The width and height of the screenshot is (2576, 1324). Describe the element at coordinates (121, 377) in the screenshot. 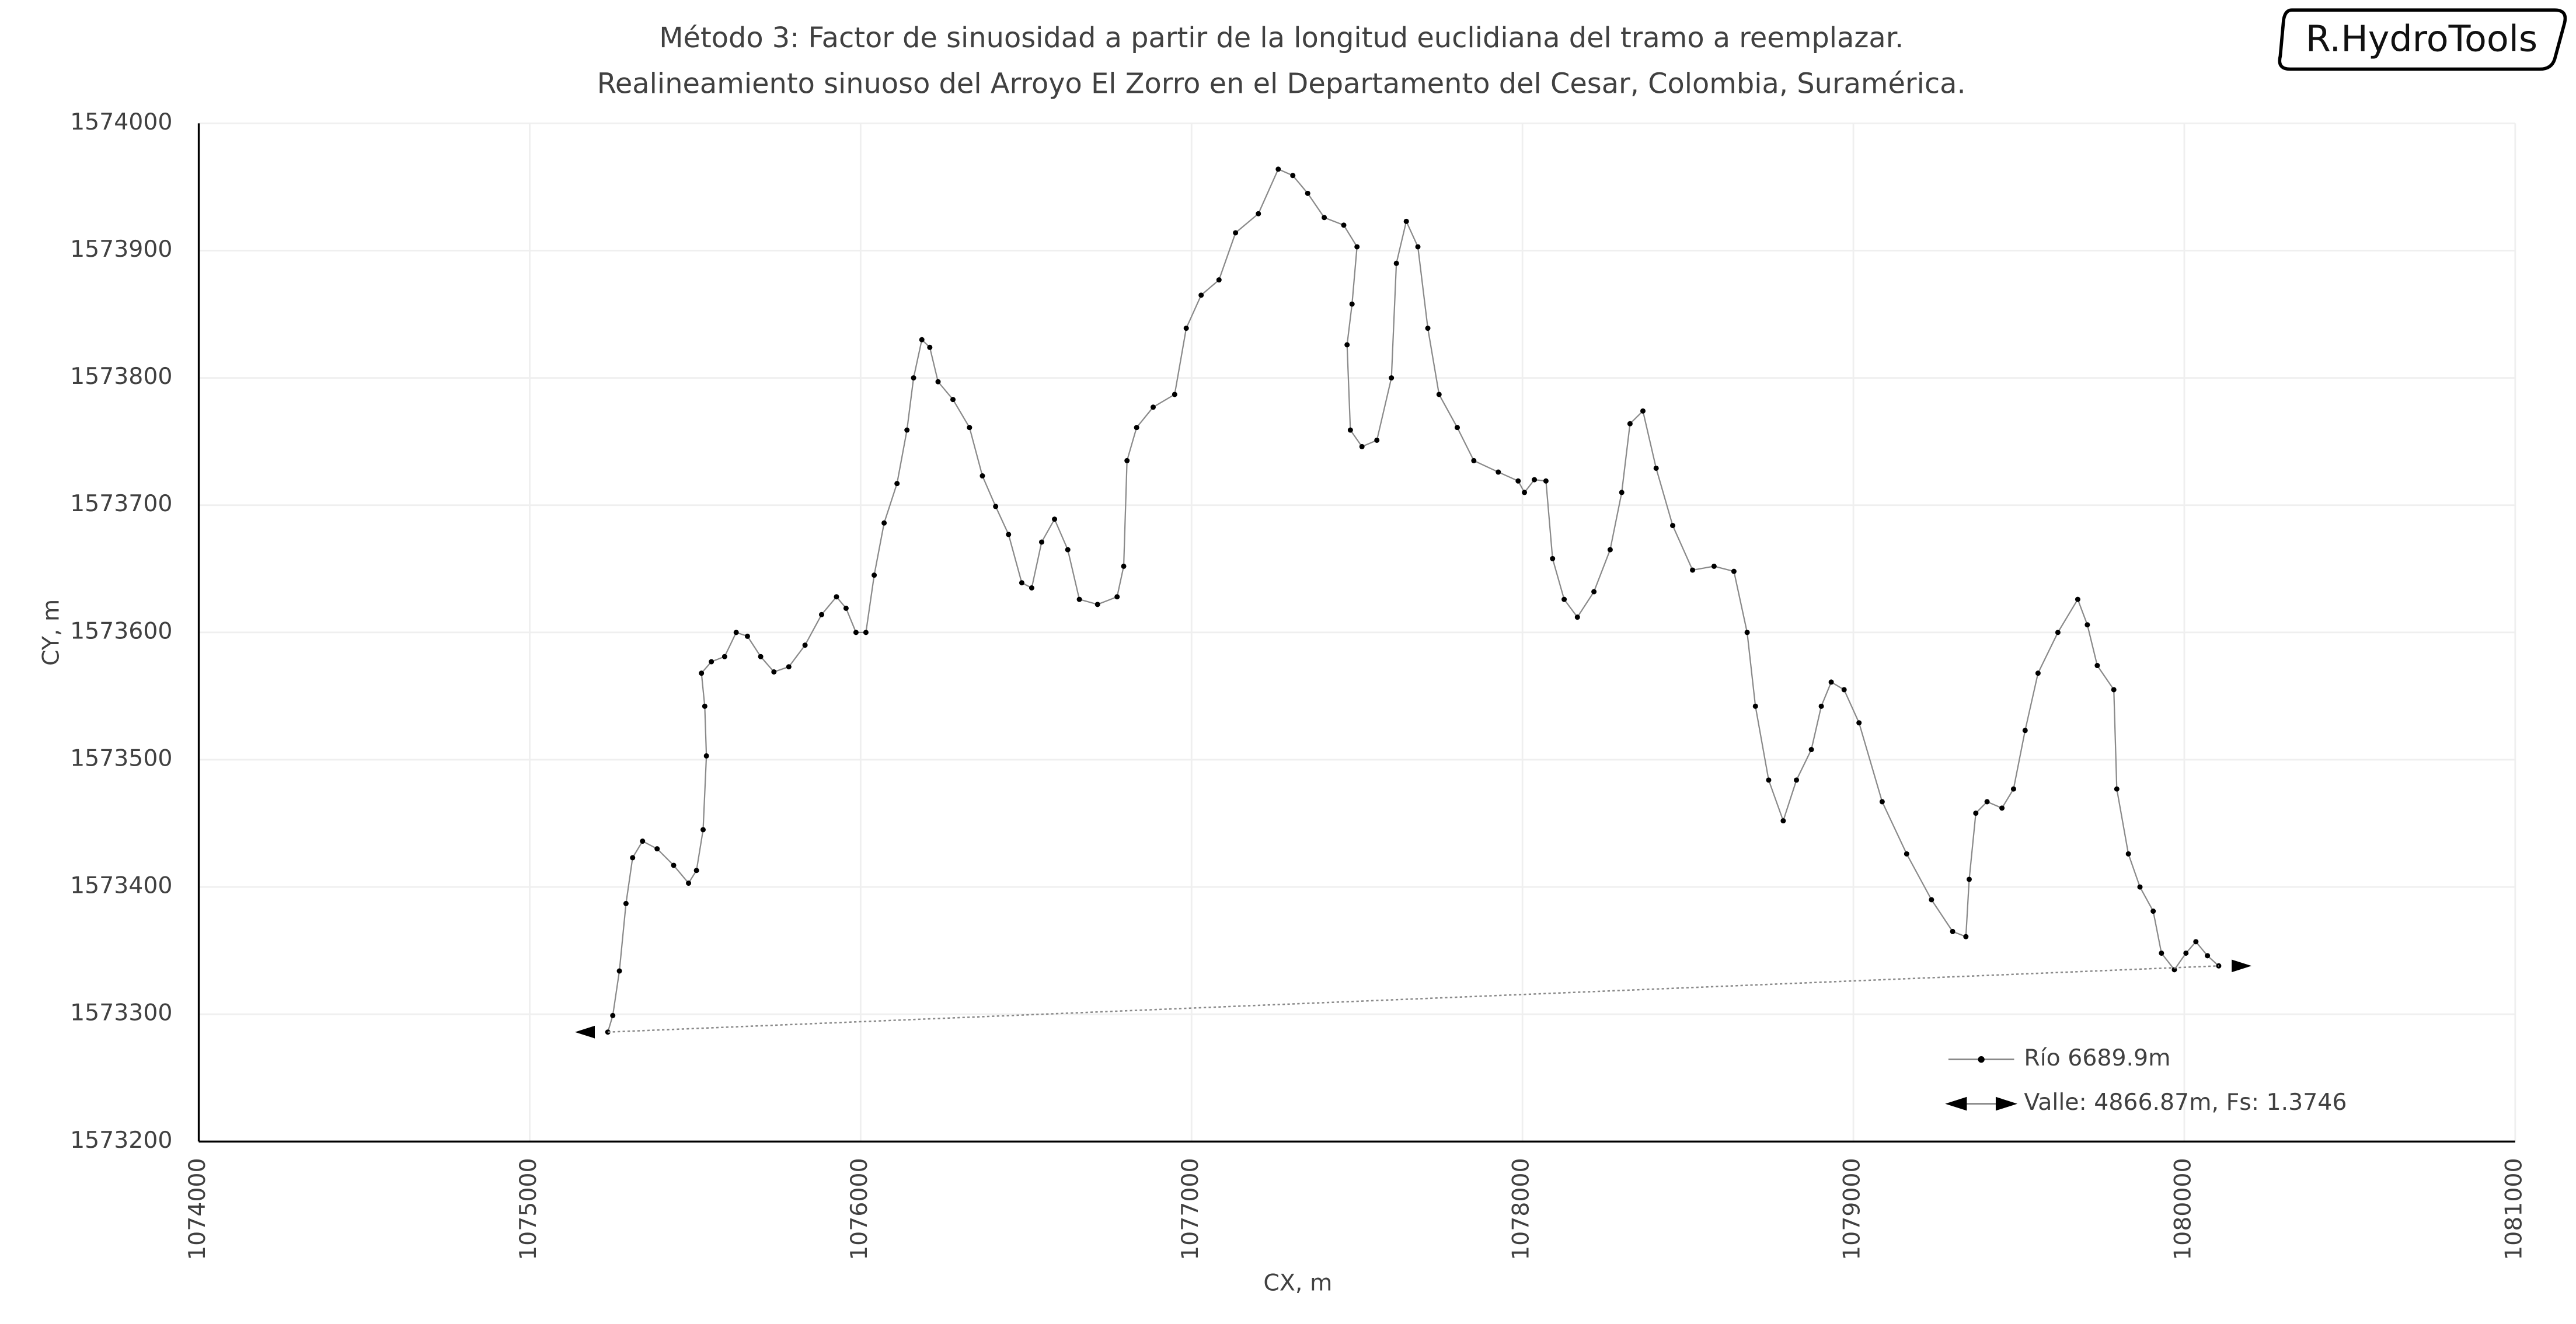

I see `y-tick-label: 1573800` at that location.